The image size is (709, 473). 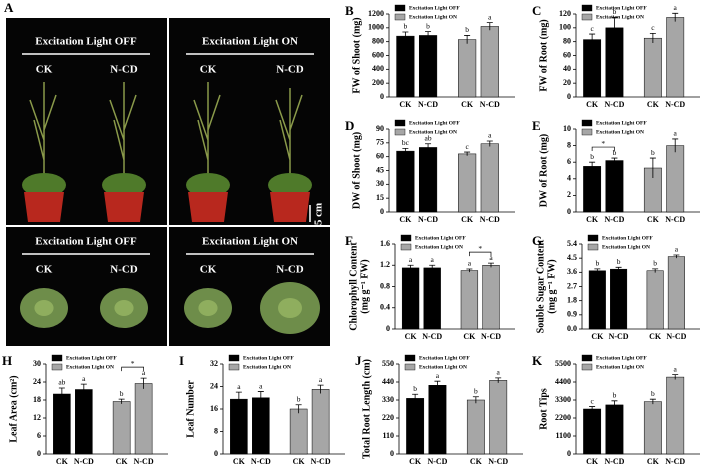 I want to click on pot, so click(x=290, y=207).